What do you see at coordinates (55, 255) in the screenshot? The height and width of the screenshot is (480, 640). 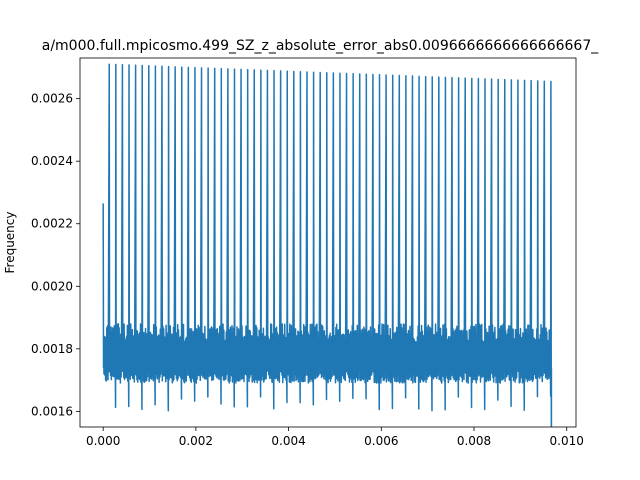 I see `y-axis: 0.0016 0.0018 0.0020 0.0022 0.0024 0.0026` at bounding box center [55, 255].